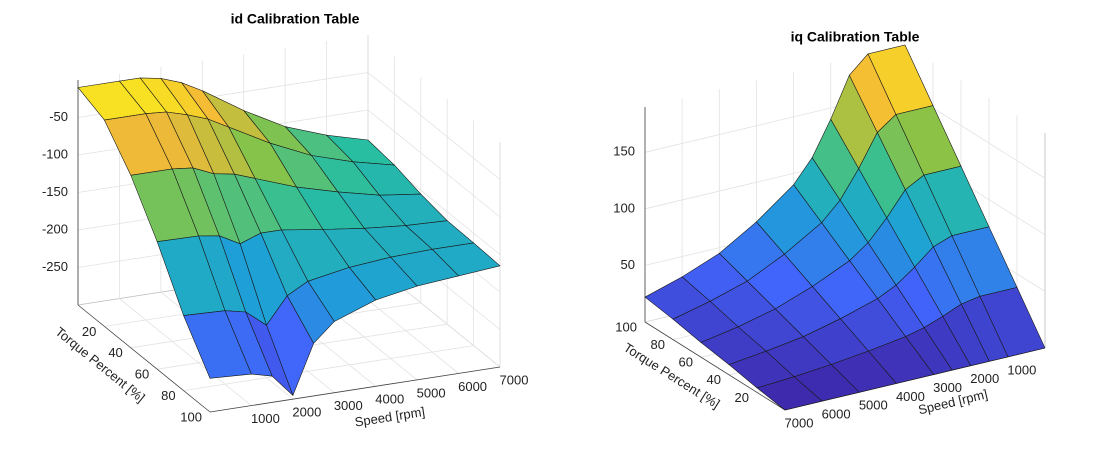 The image size is (1100, 464). What do you see at coordinates (628, 264) in the screenshot?
I see `z-tick-label: 50` at bounding box center [628, 264].